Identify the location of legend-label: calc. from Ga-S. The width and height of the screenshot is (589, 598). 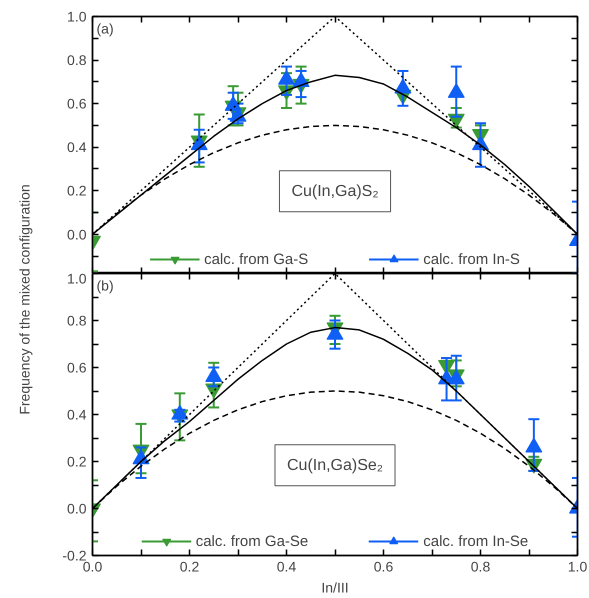
(256, 259).